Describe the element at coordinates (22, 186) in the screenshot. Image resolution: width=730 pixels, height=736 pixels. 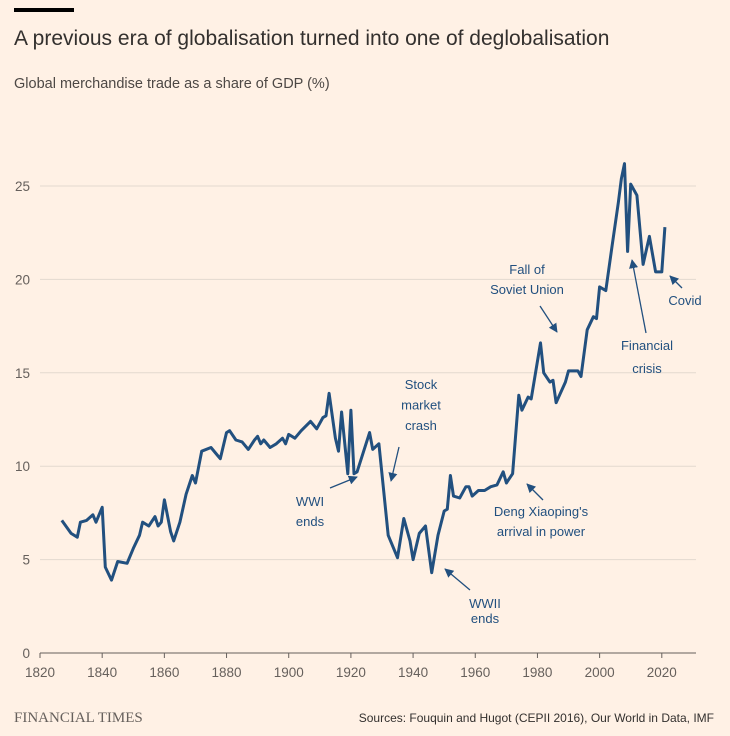
I see `y-tick-label: 25` at that location.